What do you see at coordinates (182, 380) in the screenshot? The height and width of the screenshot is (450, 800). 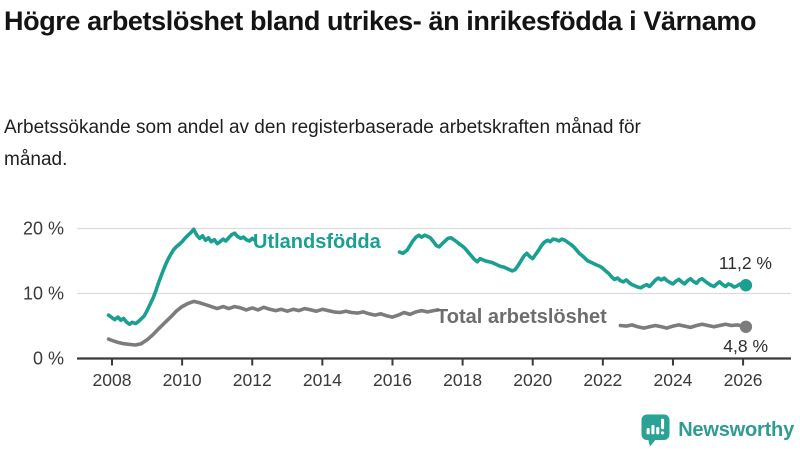 I see `x-tick-label: 2010` at bounding box center [182, 380].